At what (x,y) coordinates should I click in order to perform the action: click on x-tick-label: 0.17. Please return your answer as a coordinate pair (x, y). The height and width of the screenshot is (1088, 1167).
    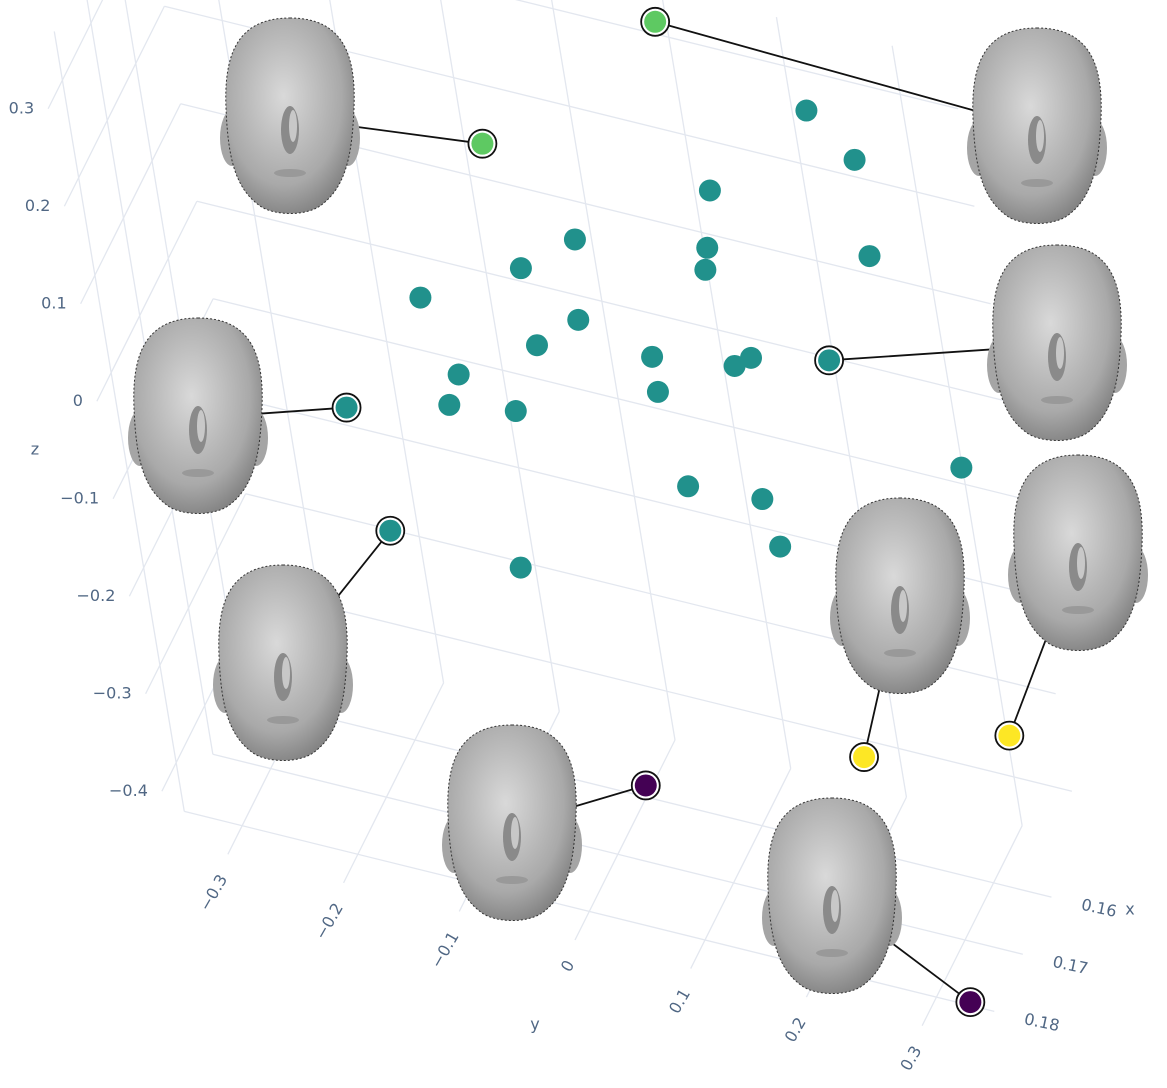
    Looking at the image, I should click on (1070, 965).